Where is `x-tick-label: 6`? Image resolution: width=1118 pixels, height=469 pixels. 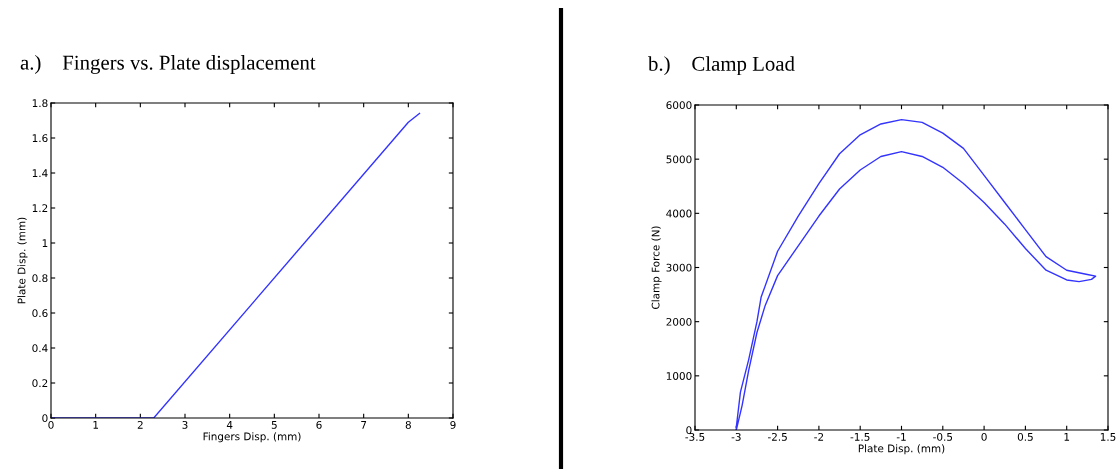 x-tick-label: 6 is located at coordinates (319, 424).